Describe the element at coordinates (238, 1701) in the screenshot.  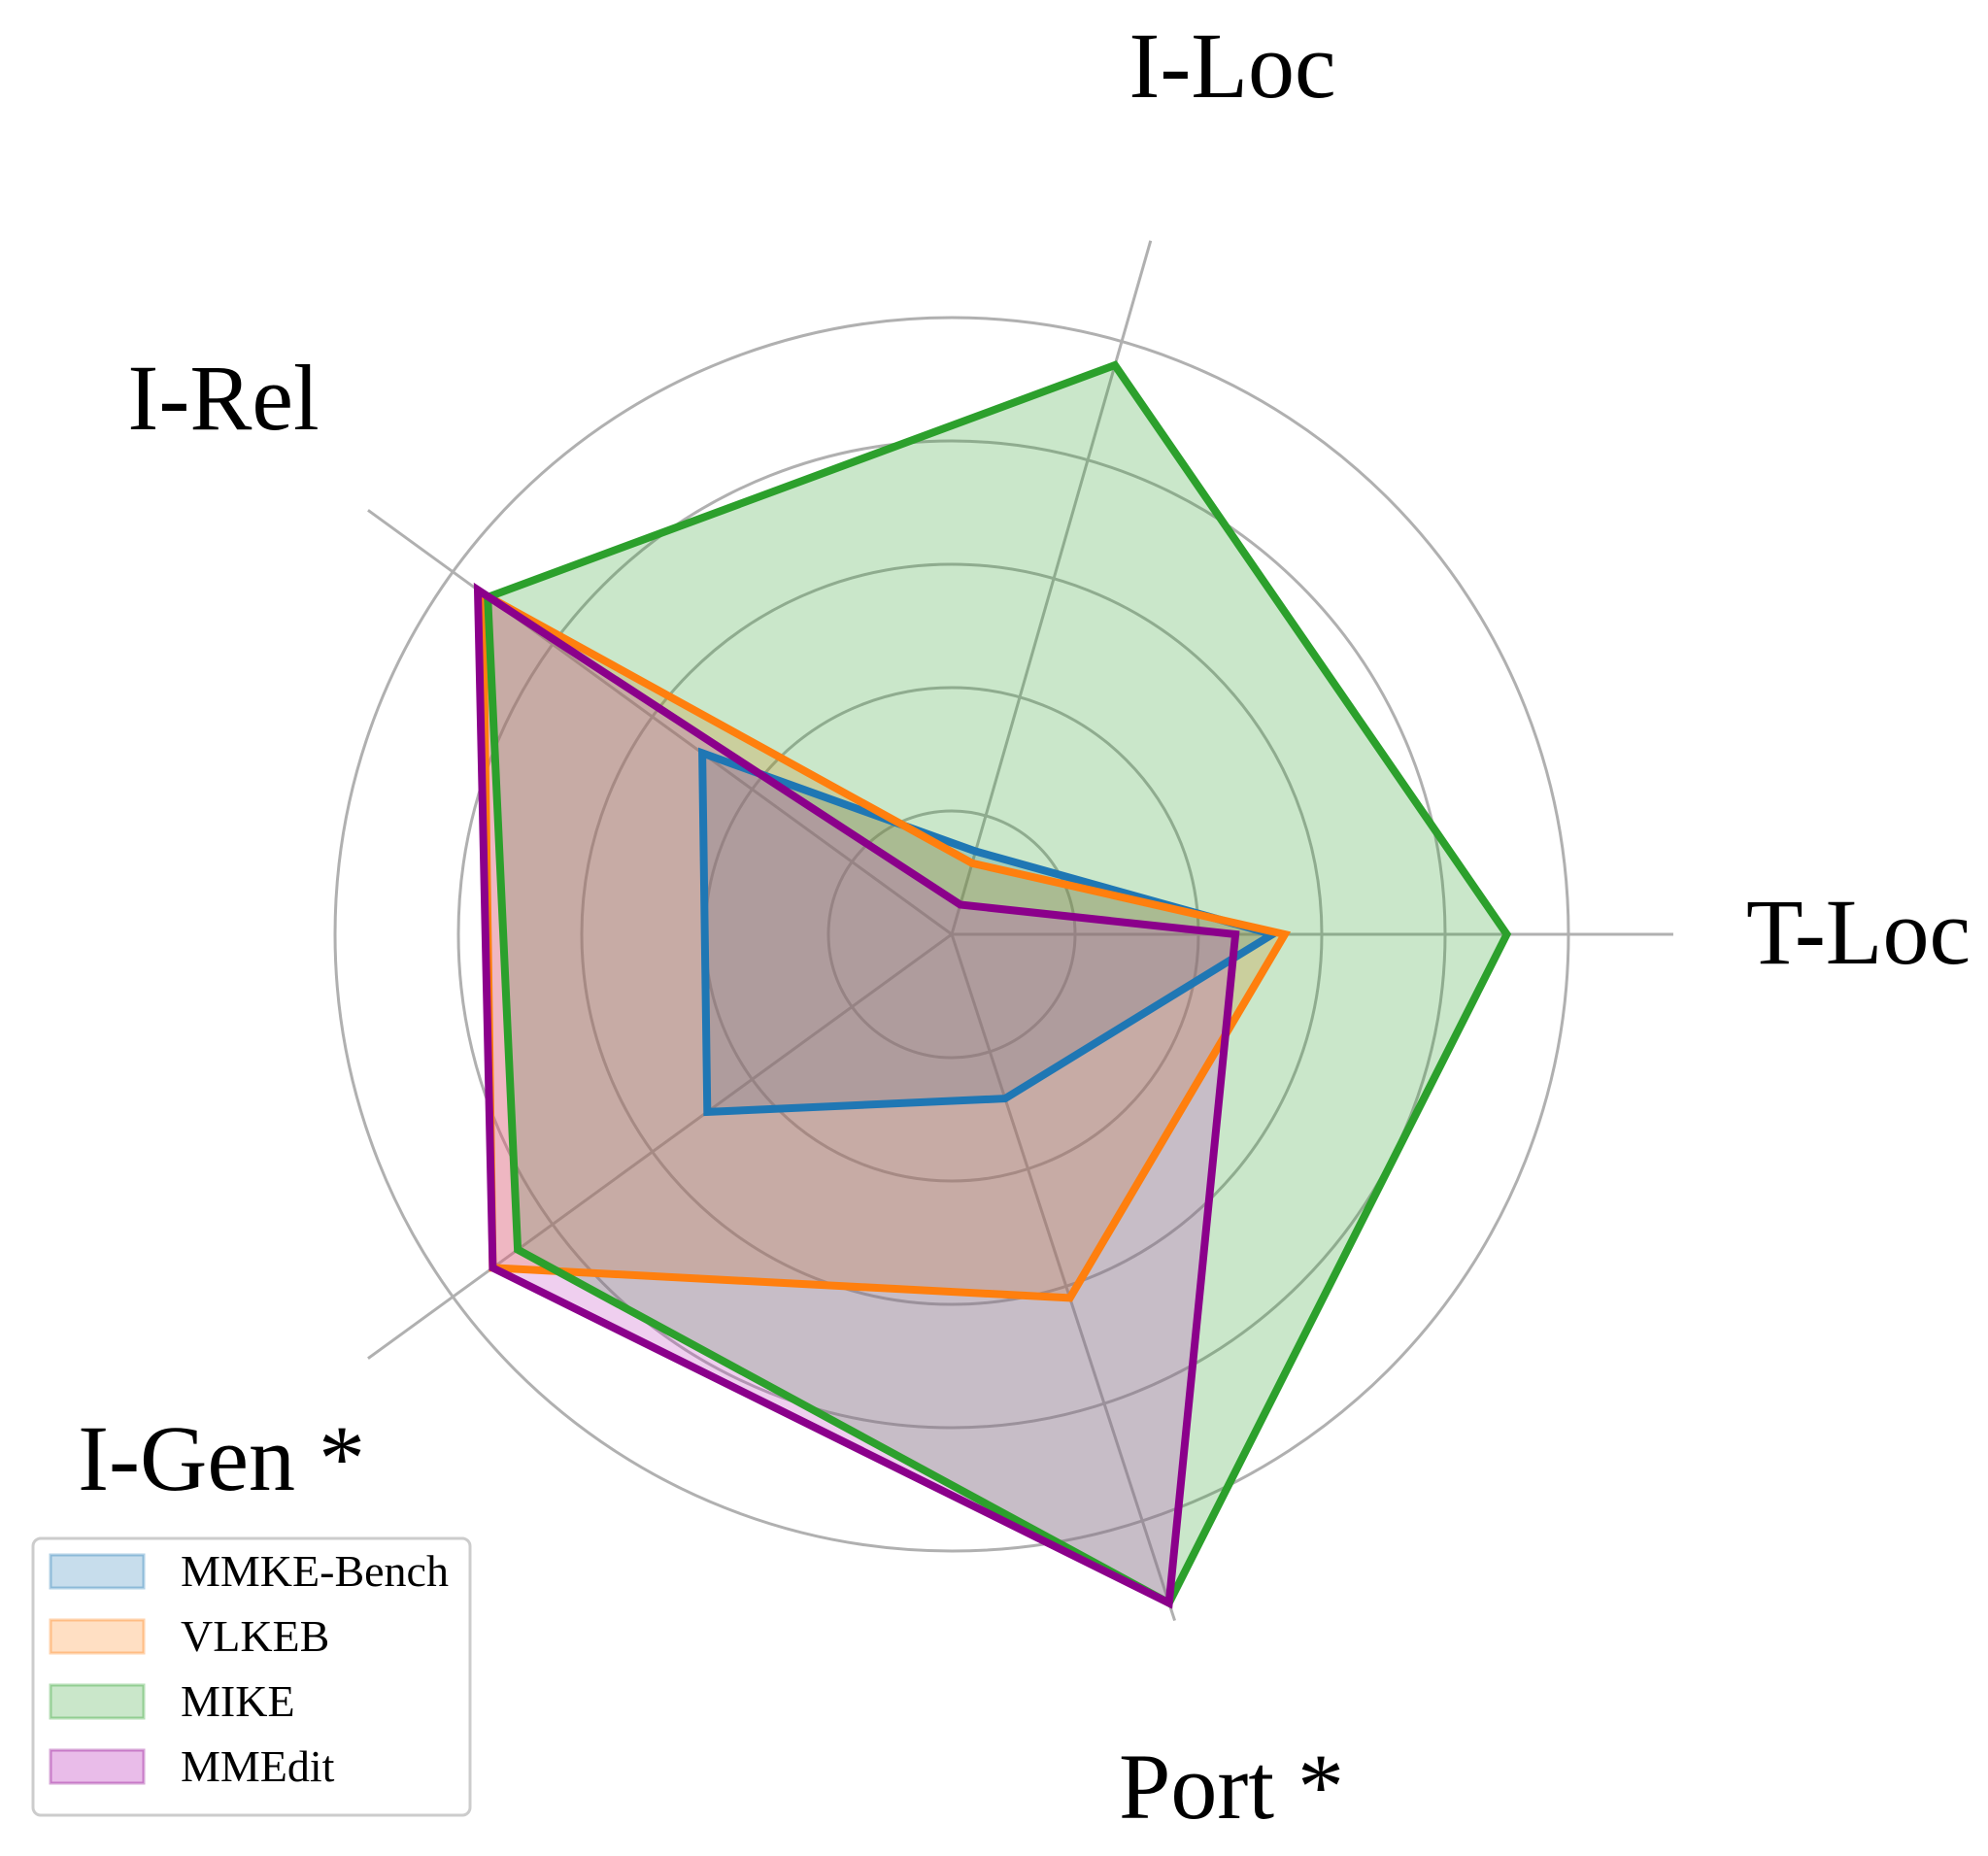
I see `legend-label: MIKE` at that location.